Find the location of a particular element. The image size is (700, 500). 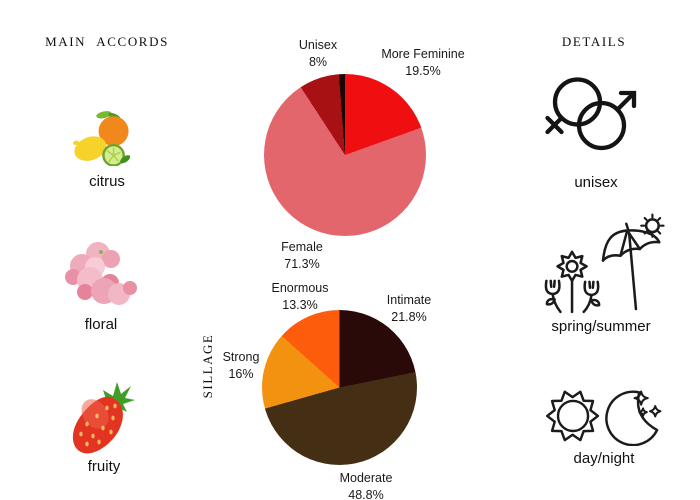

strawberry-icon is located at coordinates (103, 418).